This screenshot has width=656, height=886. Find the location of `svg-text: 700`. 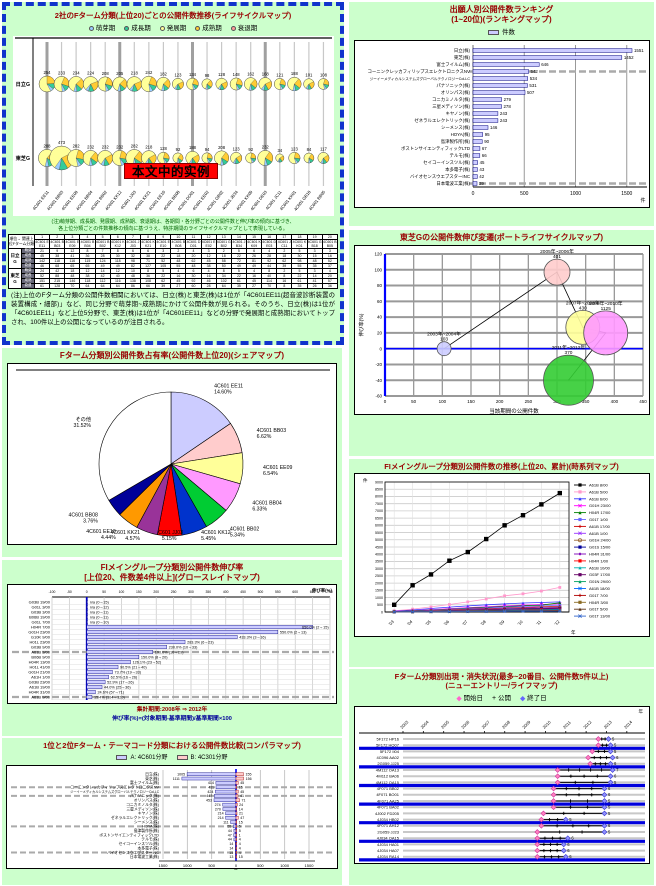

svg-text: 700 is located at coordinates (330, 592).